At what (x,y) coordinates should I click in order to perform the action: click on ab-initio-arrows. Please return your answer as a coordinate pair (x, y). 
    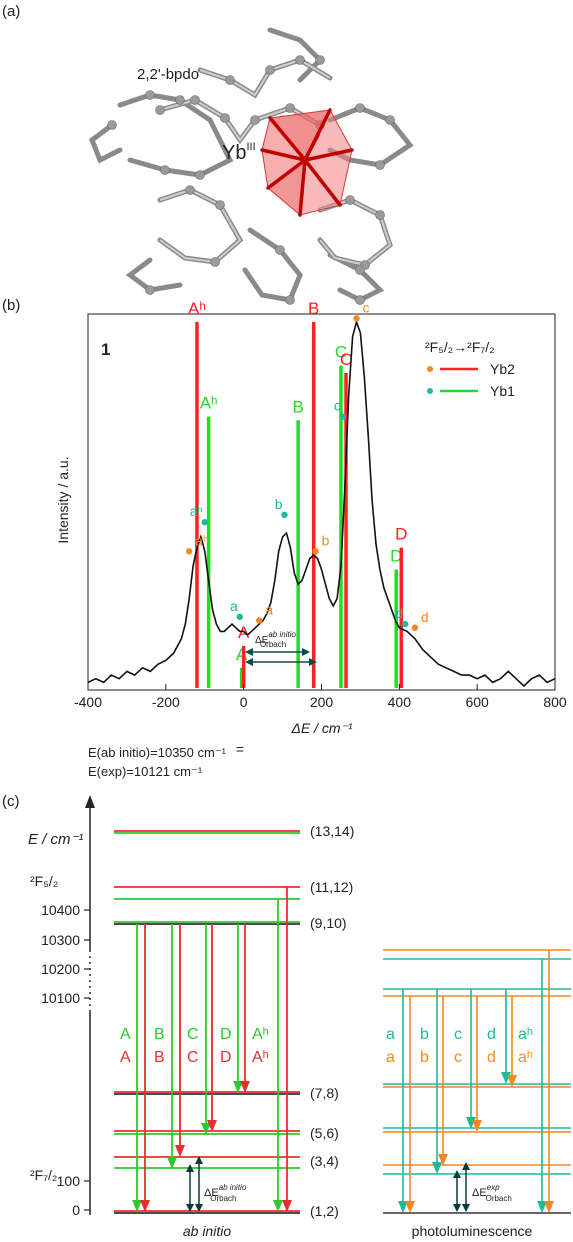
    Looking at the image, I should click on (212, 1049).